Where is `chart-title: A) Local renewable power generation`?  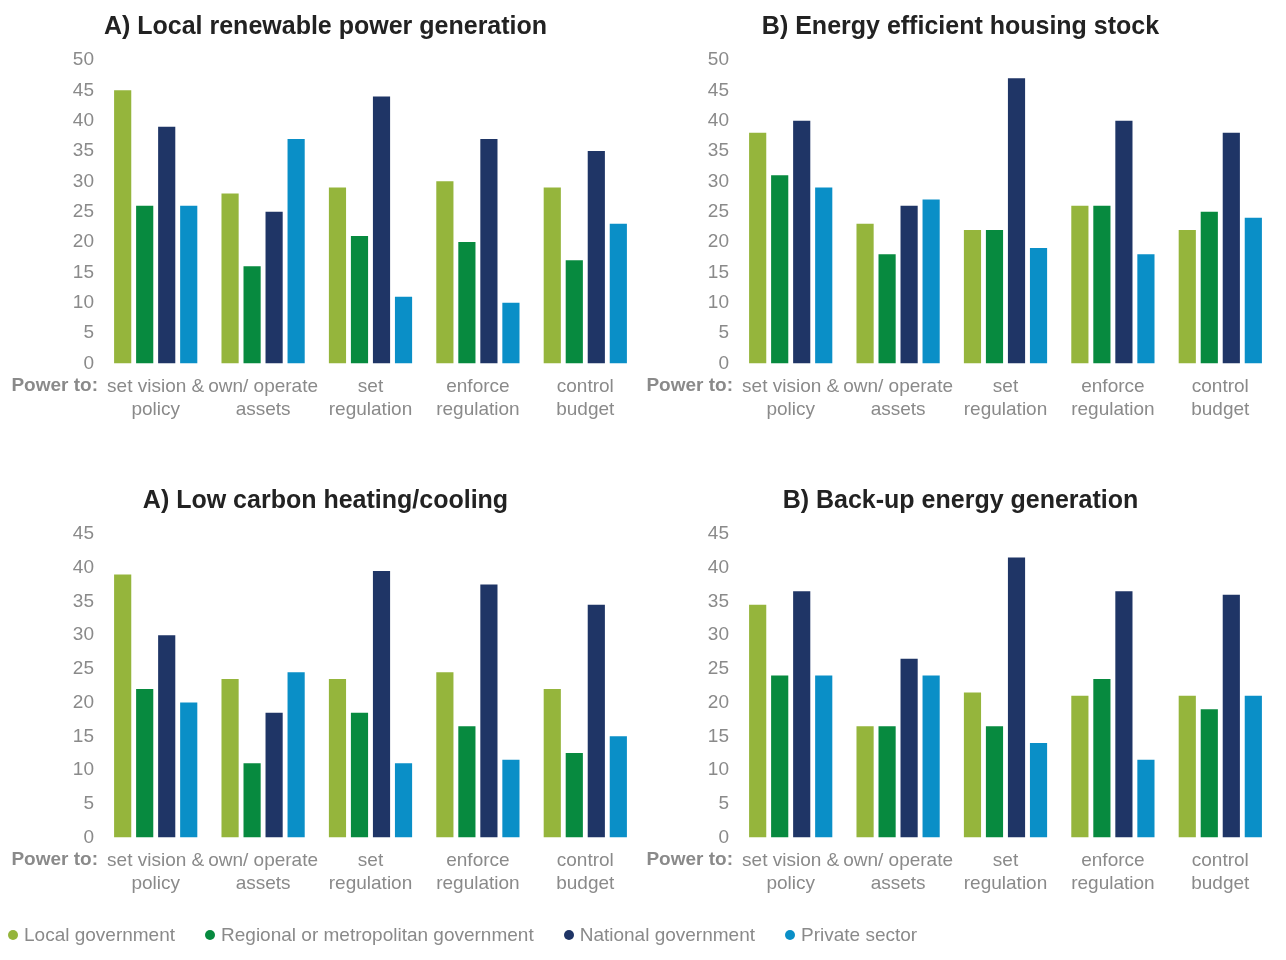
chart-title: A) Local renewable power generation is located at coordinates (325, 24).